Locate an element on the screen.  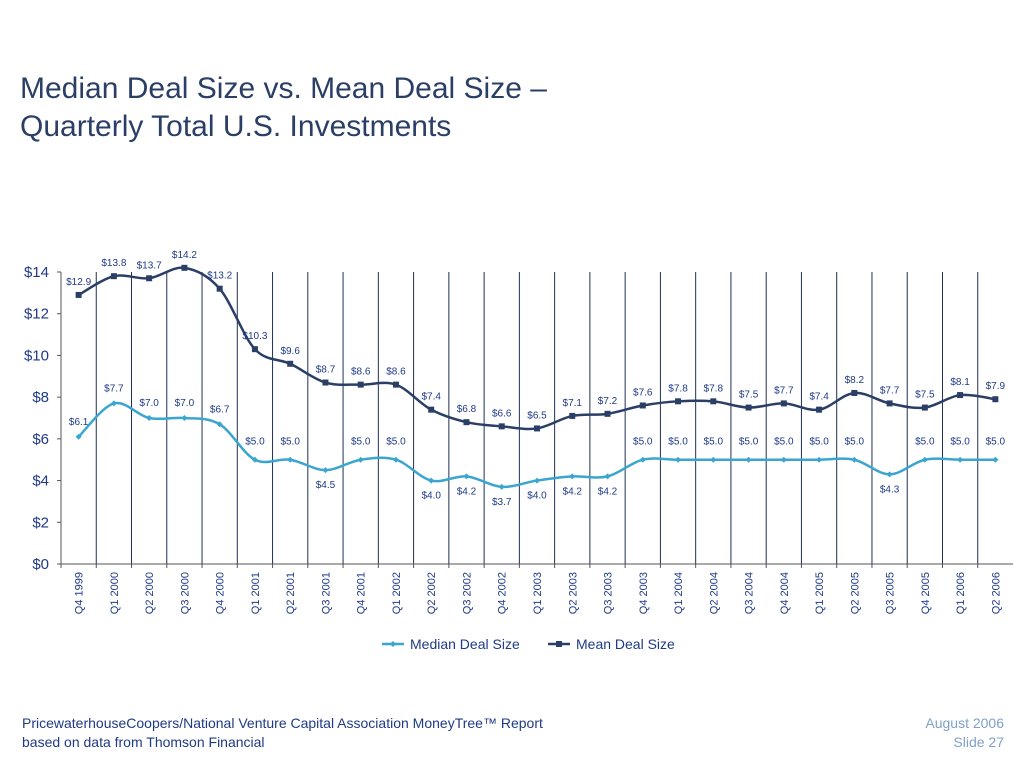
x-tick-label: Q4 2002 is located at coordinates (503, 593).